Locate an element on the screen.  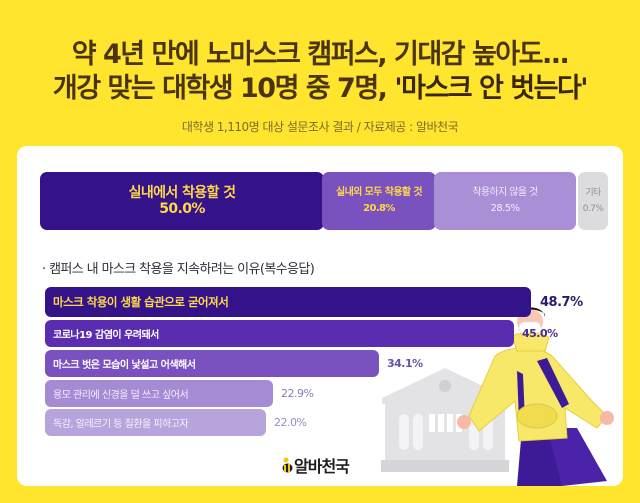
segment-label: 실내외 모두 착용할 것 is located at coordinates (379, 192).